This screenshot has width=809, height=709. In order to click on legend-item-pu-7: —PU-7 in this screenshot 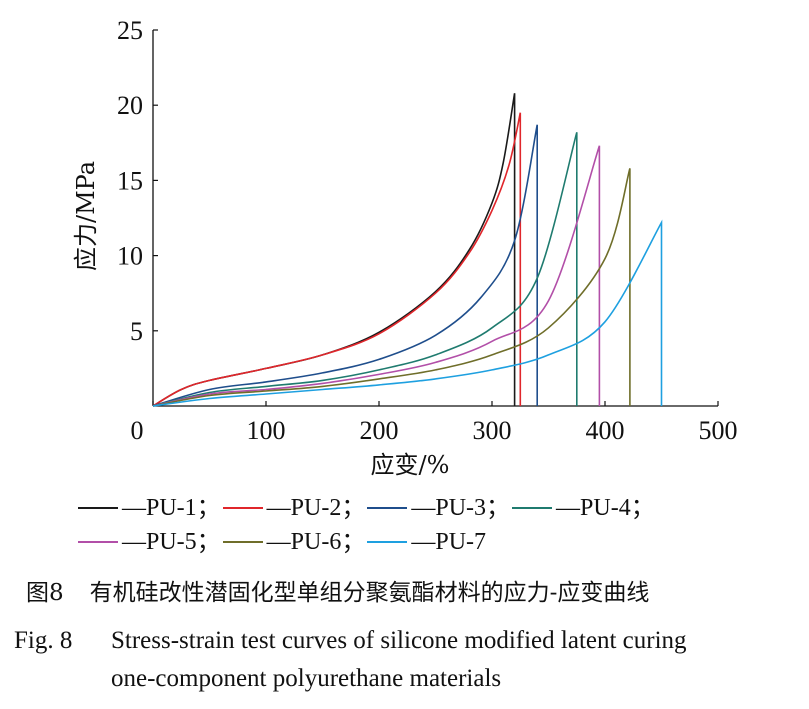, I will do `click(426, 542)`.